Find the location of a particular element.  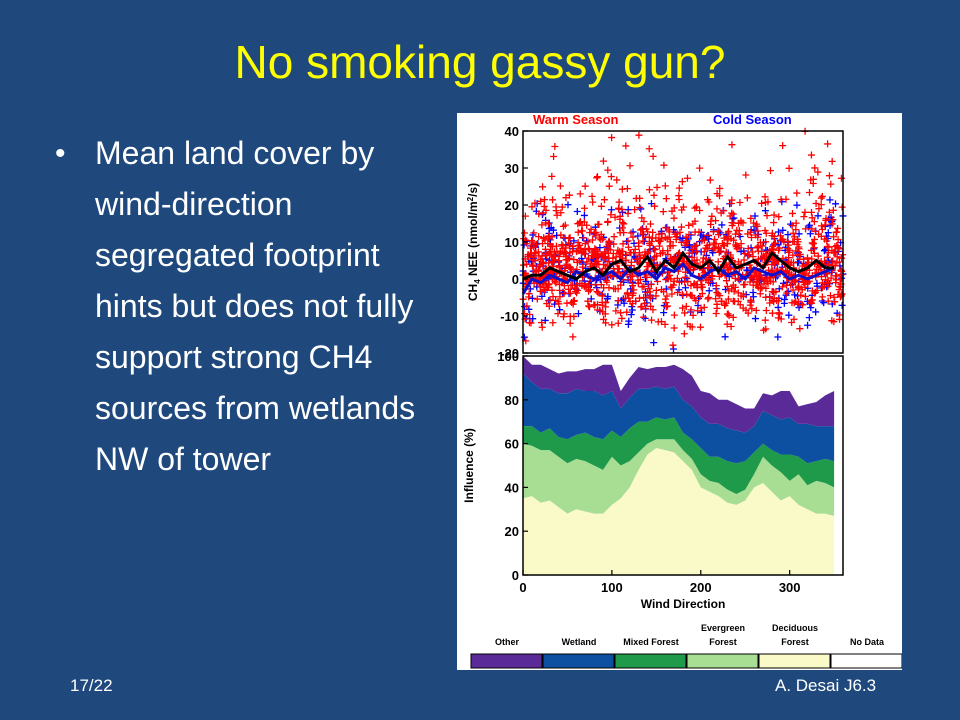

y-tick-label: -20 is located at coordinates (509, 353).